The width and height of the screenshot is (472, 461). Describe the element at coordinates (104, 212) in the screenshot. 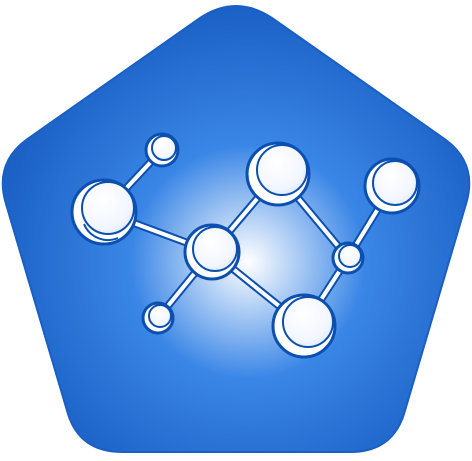

I see `atom-large-left` at that location.